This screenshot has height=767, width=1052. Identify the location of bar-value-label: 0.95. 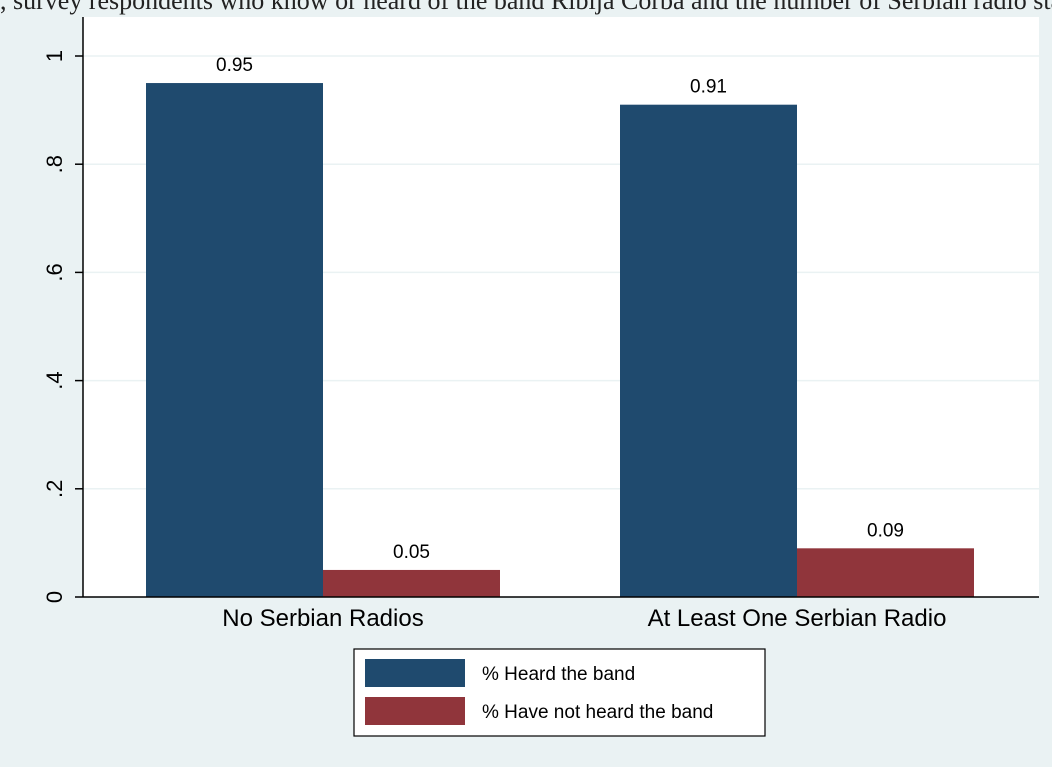
(234, 65).